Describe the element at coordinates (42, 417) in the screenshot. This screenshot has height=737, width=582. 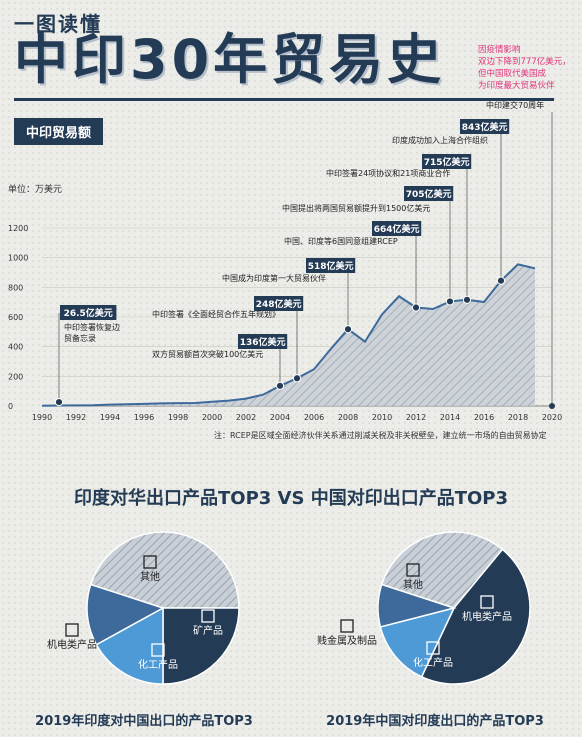
I see `x-tick-label: 1990` at that location.